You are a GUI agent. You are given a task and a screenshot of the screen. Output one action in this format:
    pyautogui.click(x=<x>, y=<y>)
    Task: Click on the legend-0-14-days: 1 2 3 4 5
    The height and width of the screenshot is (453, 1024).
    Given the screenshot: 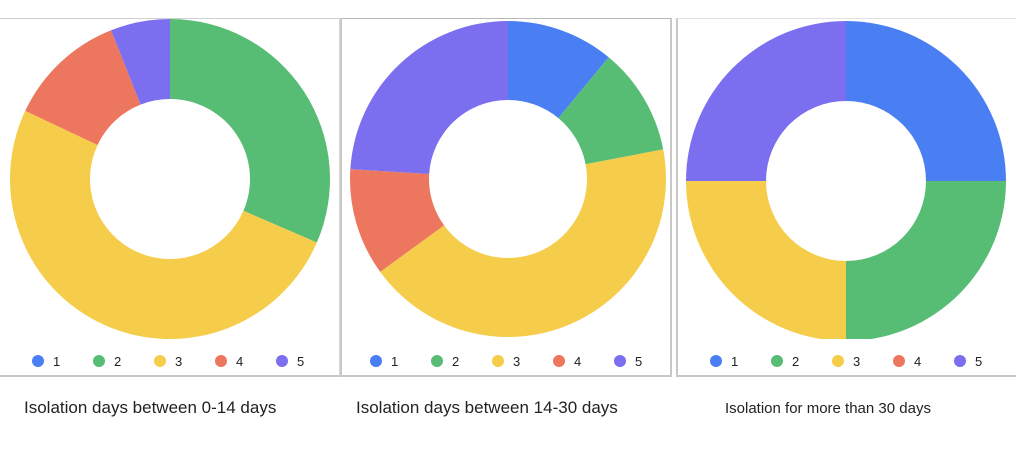 What is the action you would take?
    pyautogui.click(x=169, y=361)
    